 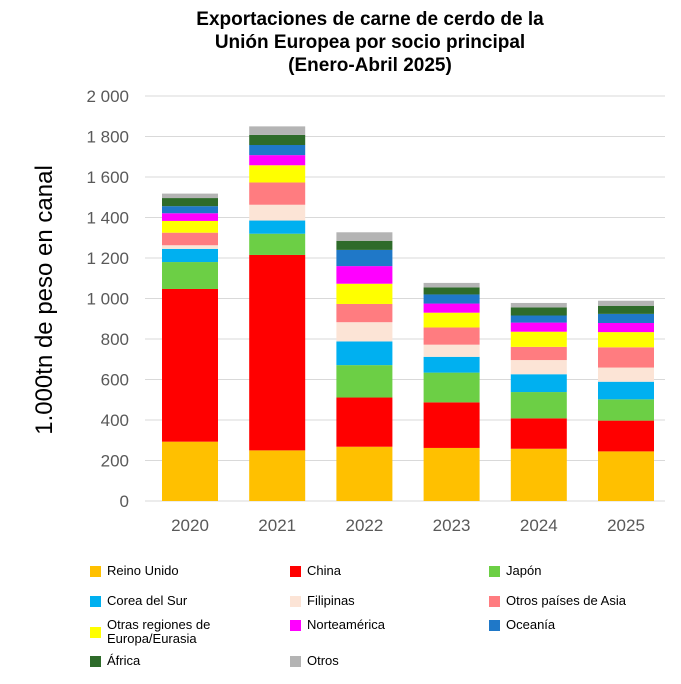 What do you see at coordinates (107, 218) in the screenshot?
I see `y-tick-label: 1 400` at bounding box center [107, 218].